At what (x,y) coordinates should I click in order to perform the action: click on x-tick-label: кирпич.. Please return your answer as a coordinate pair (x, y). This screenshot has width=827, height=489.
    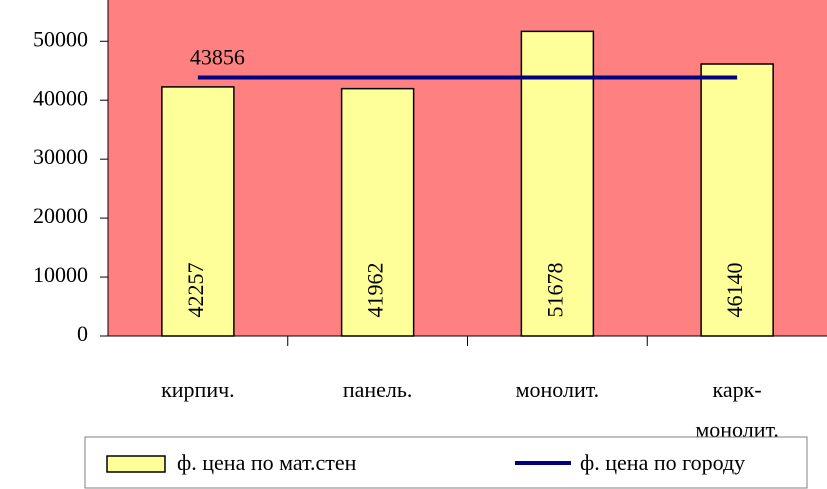
    Looking at the image, I should click on (198, 389).